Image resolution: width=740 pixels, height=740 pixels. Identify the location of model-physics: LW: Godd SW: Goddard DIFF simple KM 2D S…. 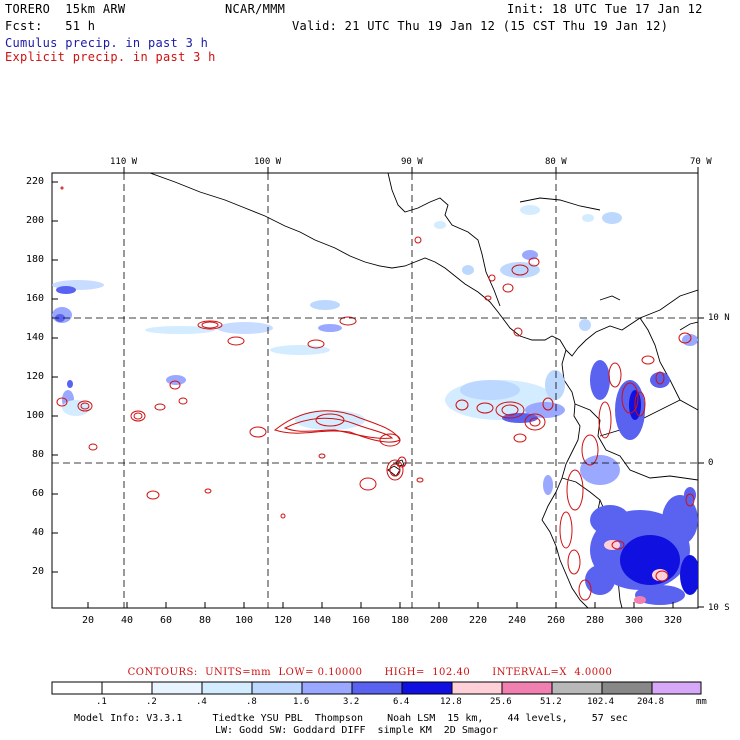
(356, 730).